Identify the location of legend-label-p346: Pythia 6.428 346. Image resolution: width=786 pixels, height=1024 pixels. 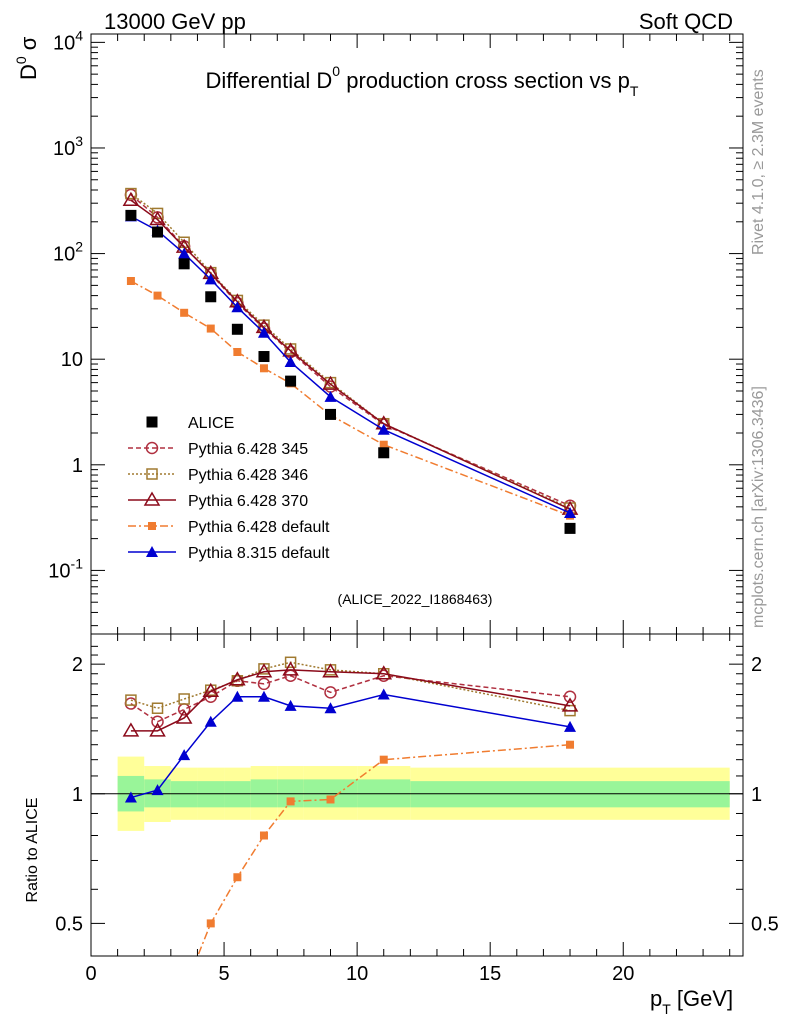
(248, 475).